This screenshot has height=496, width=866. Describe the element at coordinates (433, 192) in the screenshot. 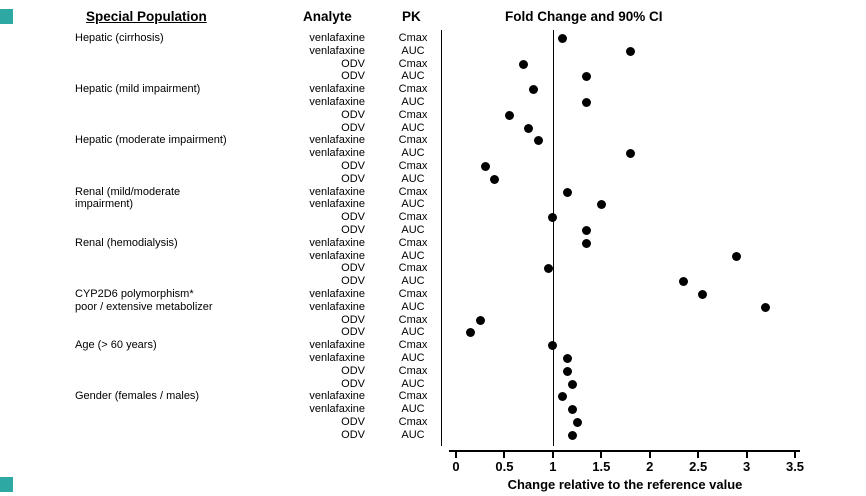

I see `table-row: Renal (mild/moderate venlafaxine Cmax` at that location.